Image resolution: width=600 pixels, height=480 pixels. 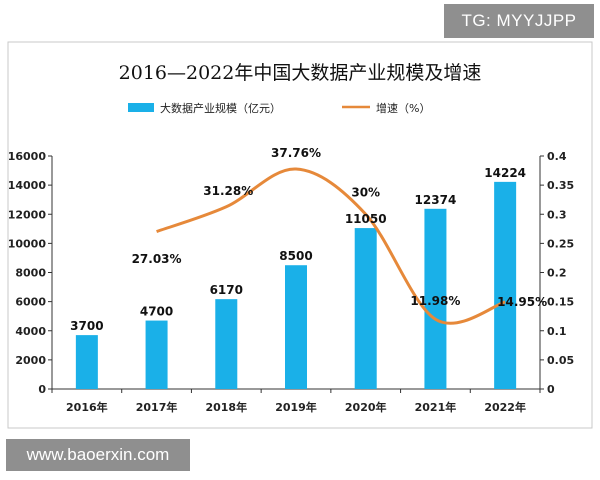 I want to click on bar-value-label: 4700, so click(x=156, y=312).